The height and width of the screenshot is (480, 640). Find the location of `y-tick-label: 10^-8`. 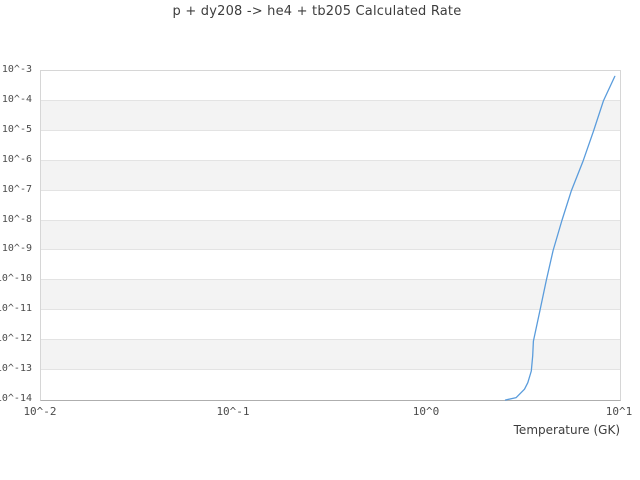

y-tick-label: 10^-8 is located at coordinates (16, 219).